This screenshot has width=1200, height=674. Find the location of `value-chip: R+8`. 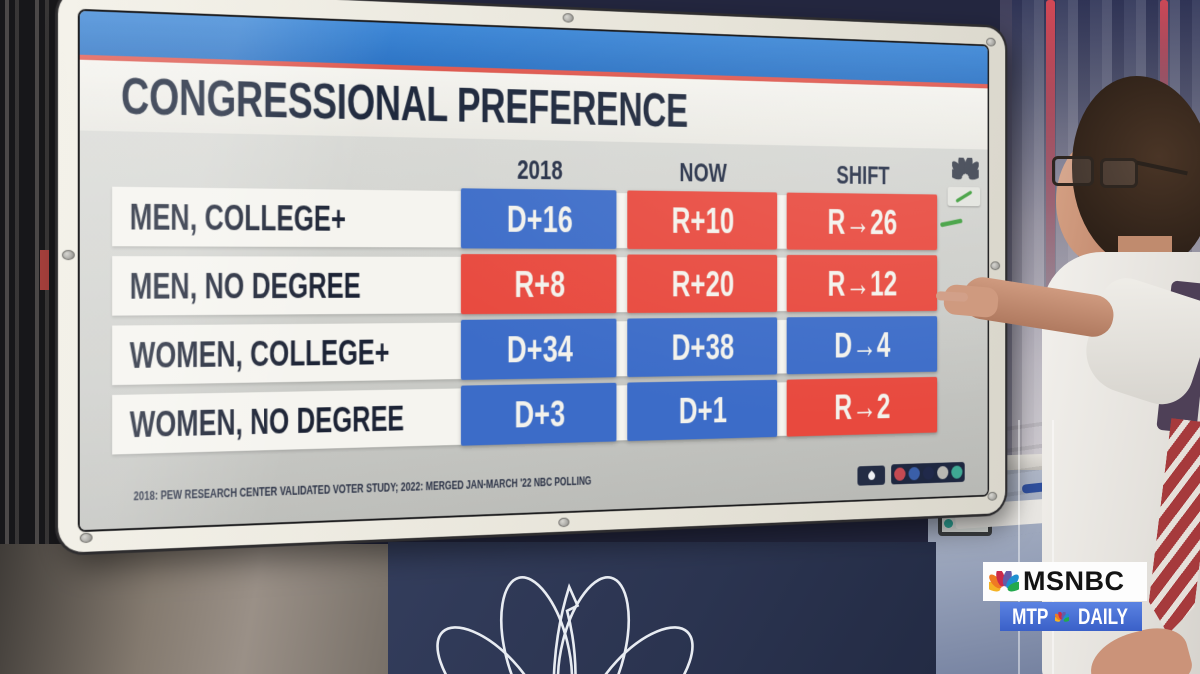

value-chip: R+8 is located at coordinates (538, 284).